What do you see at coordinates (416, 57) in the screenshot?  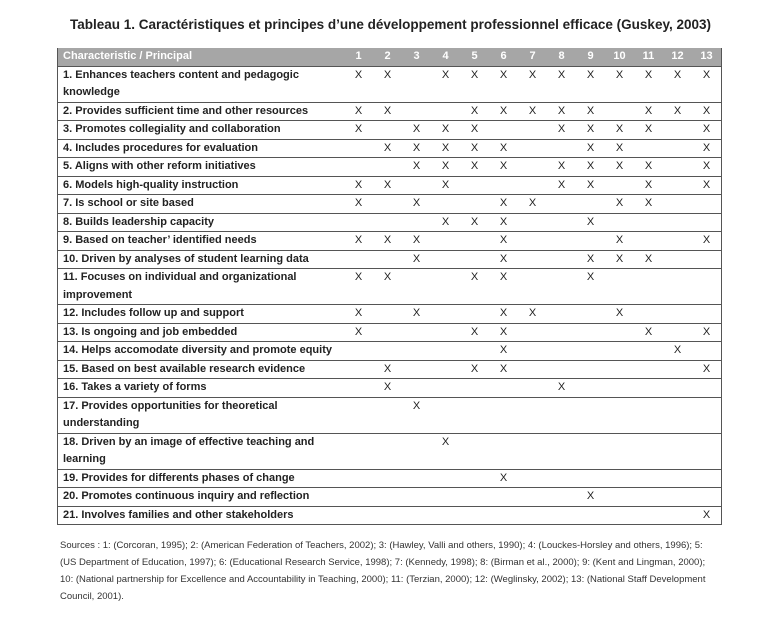 I see `column-header: 3` at bounding box center [416, 57].